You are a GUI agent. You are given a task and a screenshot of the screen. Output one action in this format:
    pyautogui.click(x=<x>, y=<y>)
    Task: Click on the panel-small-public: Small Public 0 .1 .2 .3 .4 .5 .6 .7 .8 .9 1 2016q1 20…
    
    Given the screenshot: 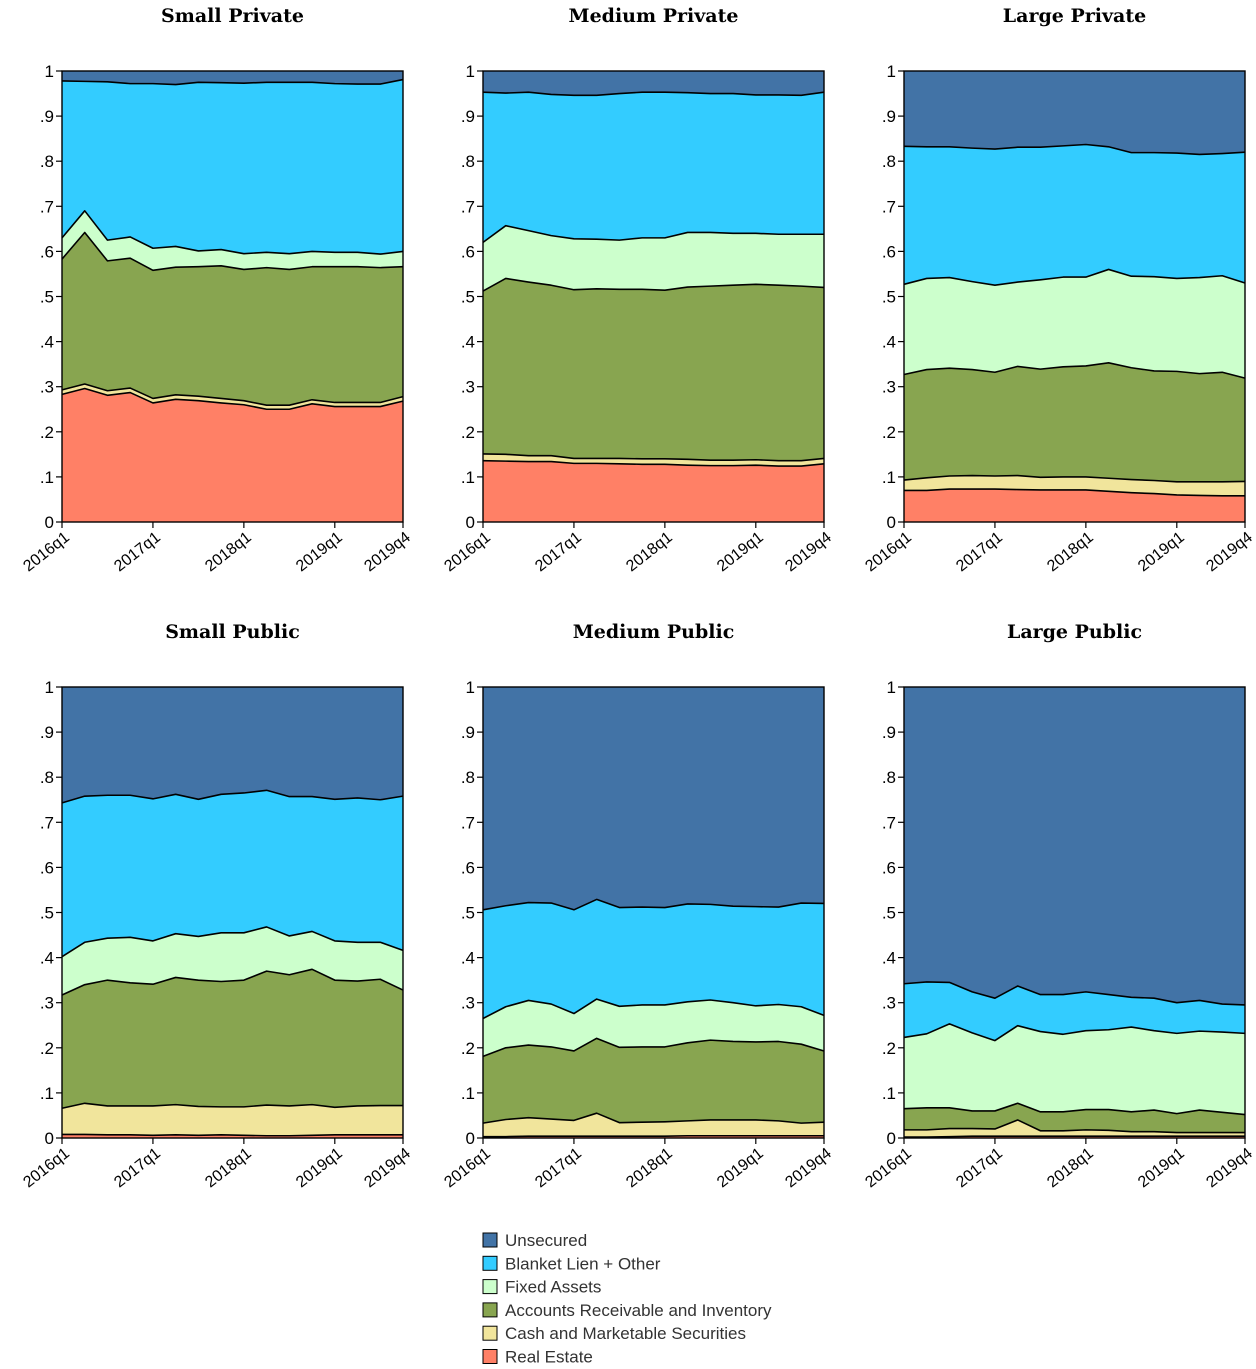 What is the action you would take?
    pyautogui.click(x=217, y=906)
    